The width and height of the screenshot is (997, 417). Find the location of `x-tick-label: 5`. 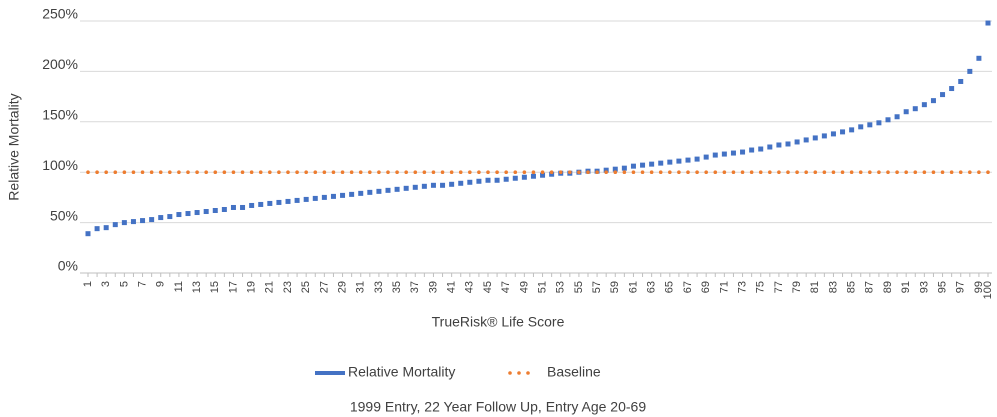

x-tick-label: 5 is located at coordinates (124, 284).